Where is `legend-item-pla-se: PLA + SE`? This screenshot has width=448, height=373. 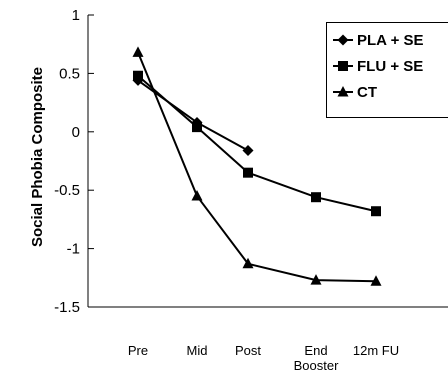
legend-item-pla-se: PLA + SE is located at coordinates (378, 40).